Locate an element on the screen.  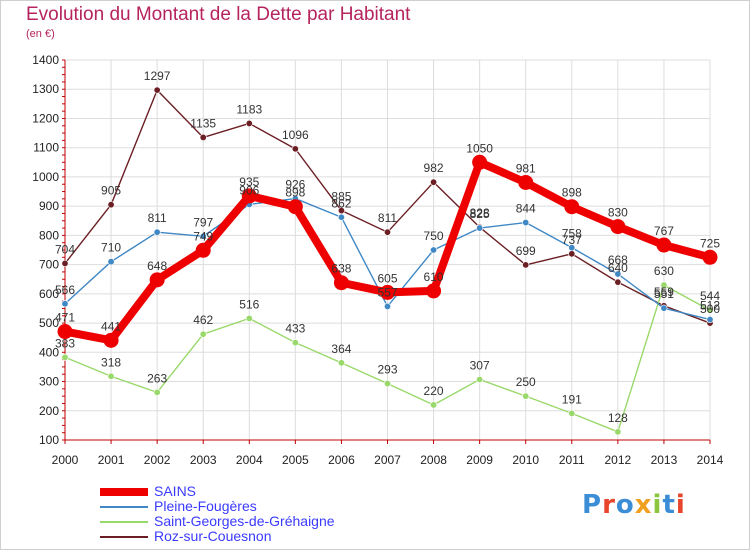
data-label: 191 is located at coordinates (572, 399).